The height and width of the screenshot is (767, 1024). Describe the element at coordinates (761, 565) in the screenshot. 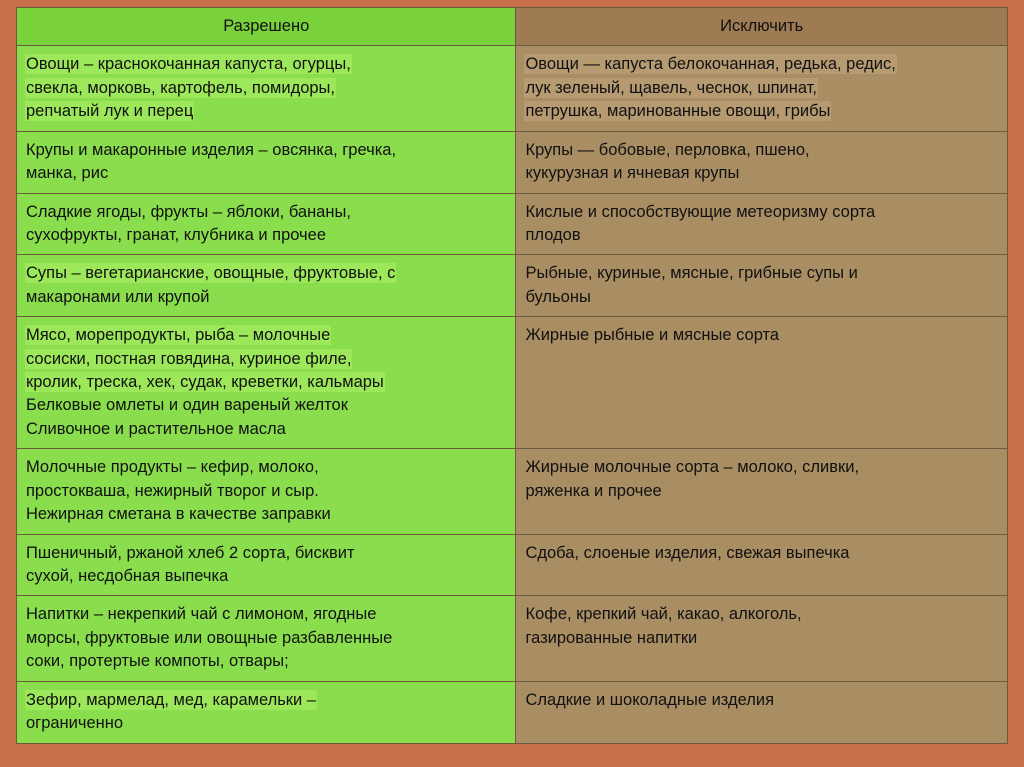

I see `cell-excluded: Сдоба, слоеные изделия, свежая выпечка` at that location.